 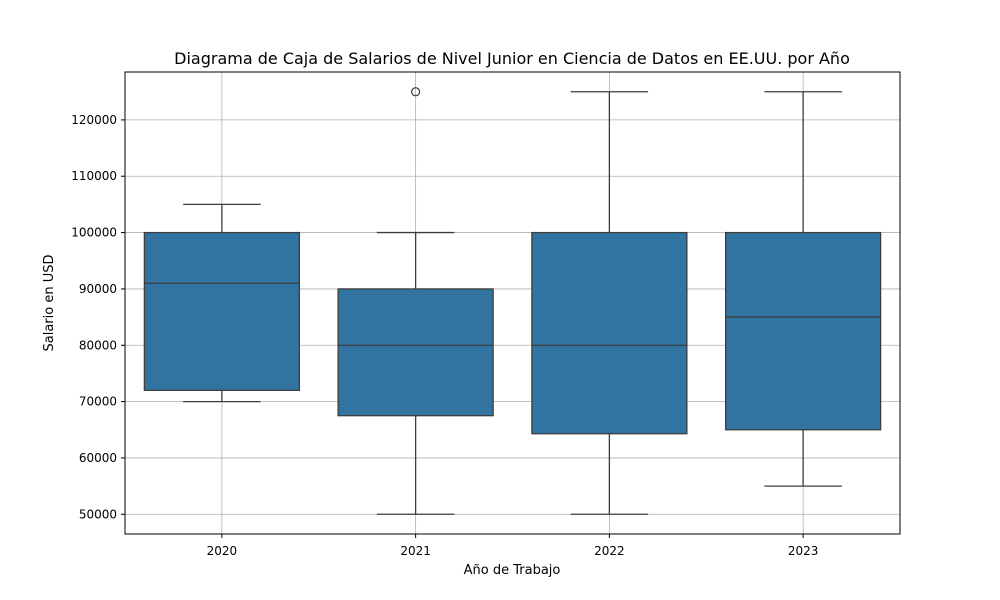 I want to click on x-tick-label: 2020, so click(x=222, y=551).